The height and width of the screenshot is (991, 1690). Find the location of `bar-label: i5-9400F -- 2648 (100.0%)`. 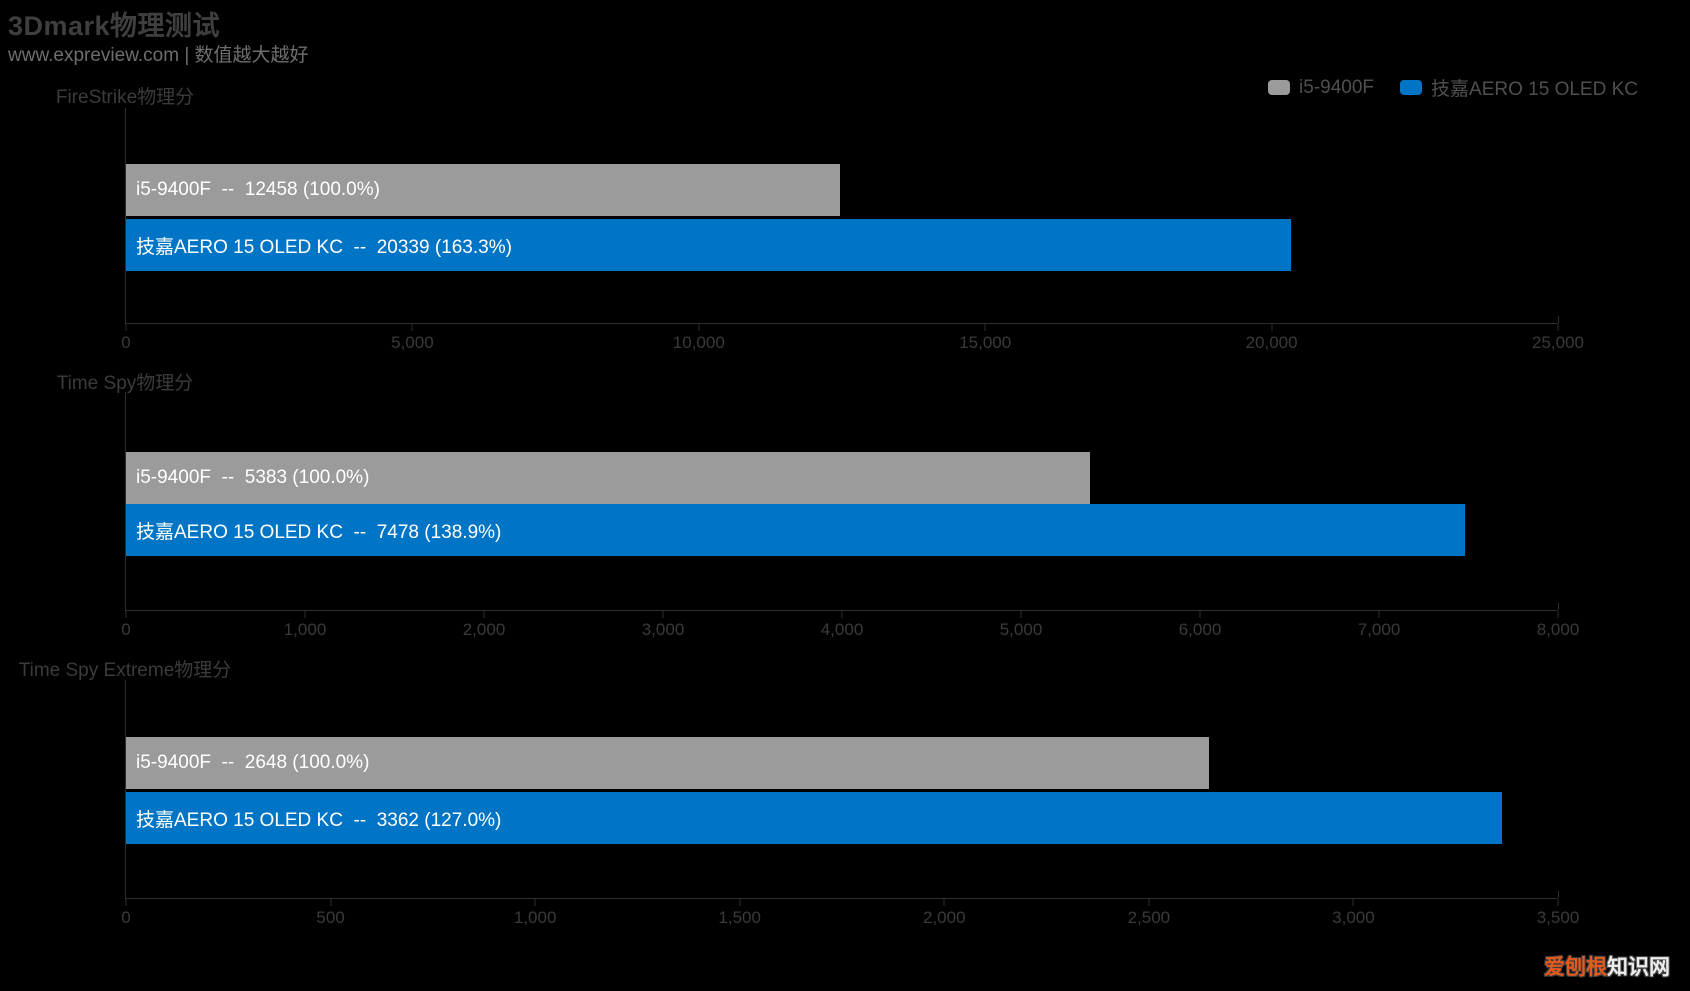

bar-label: i5-9400F -- 2648 (100.0%) is located at coordinates (253, 762).